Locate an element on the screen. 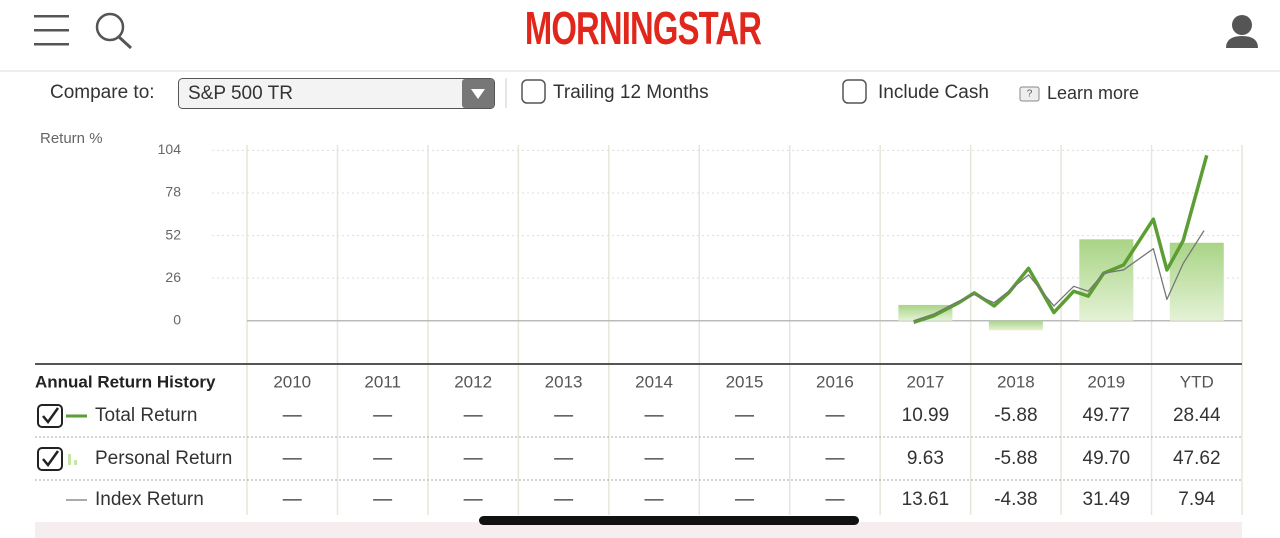  table-cell: 49.77 is located at coordinates (1107, 415).